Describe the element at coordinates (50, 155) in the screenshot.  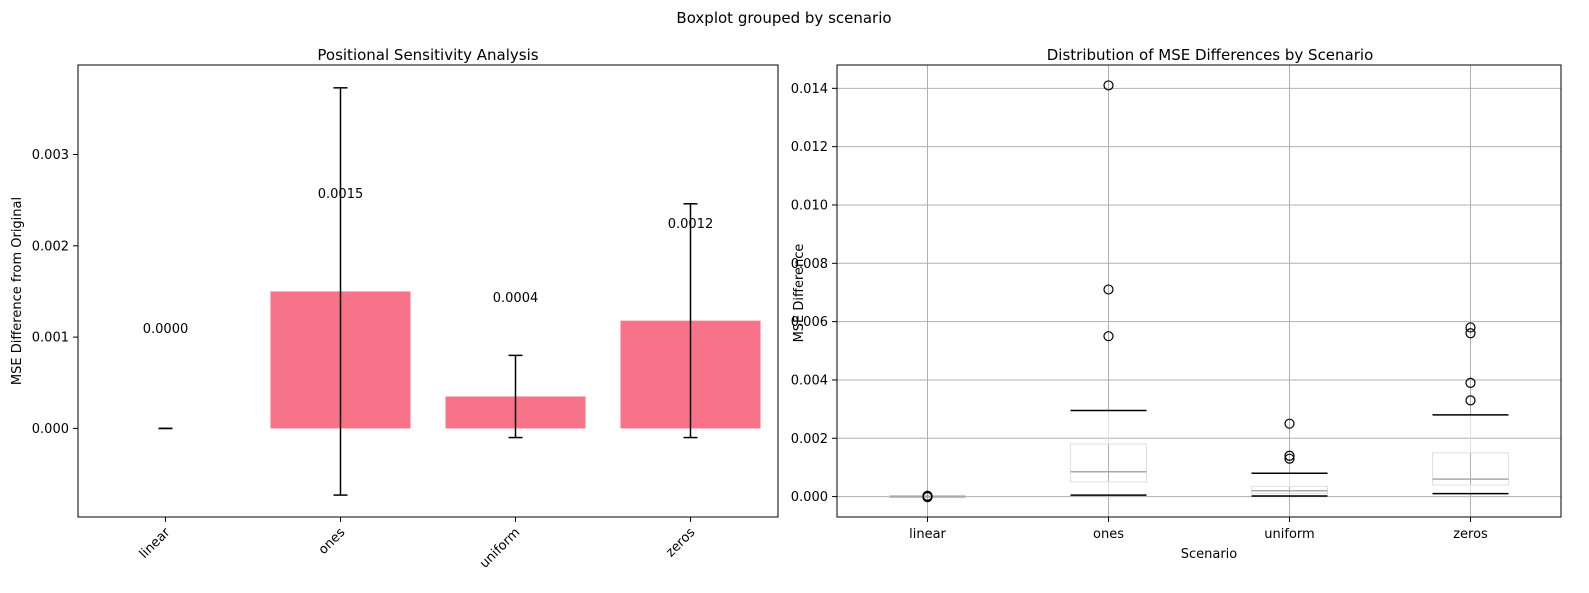
I see `left-y-tick-label: 0.003` at that location.